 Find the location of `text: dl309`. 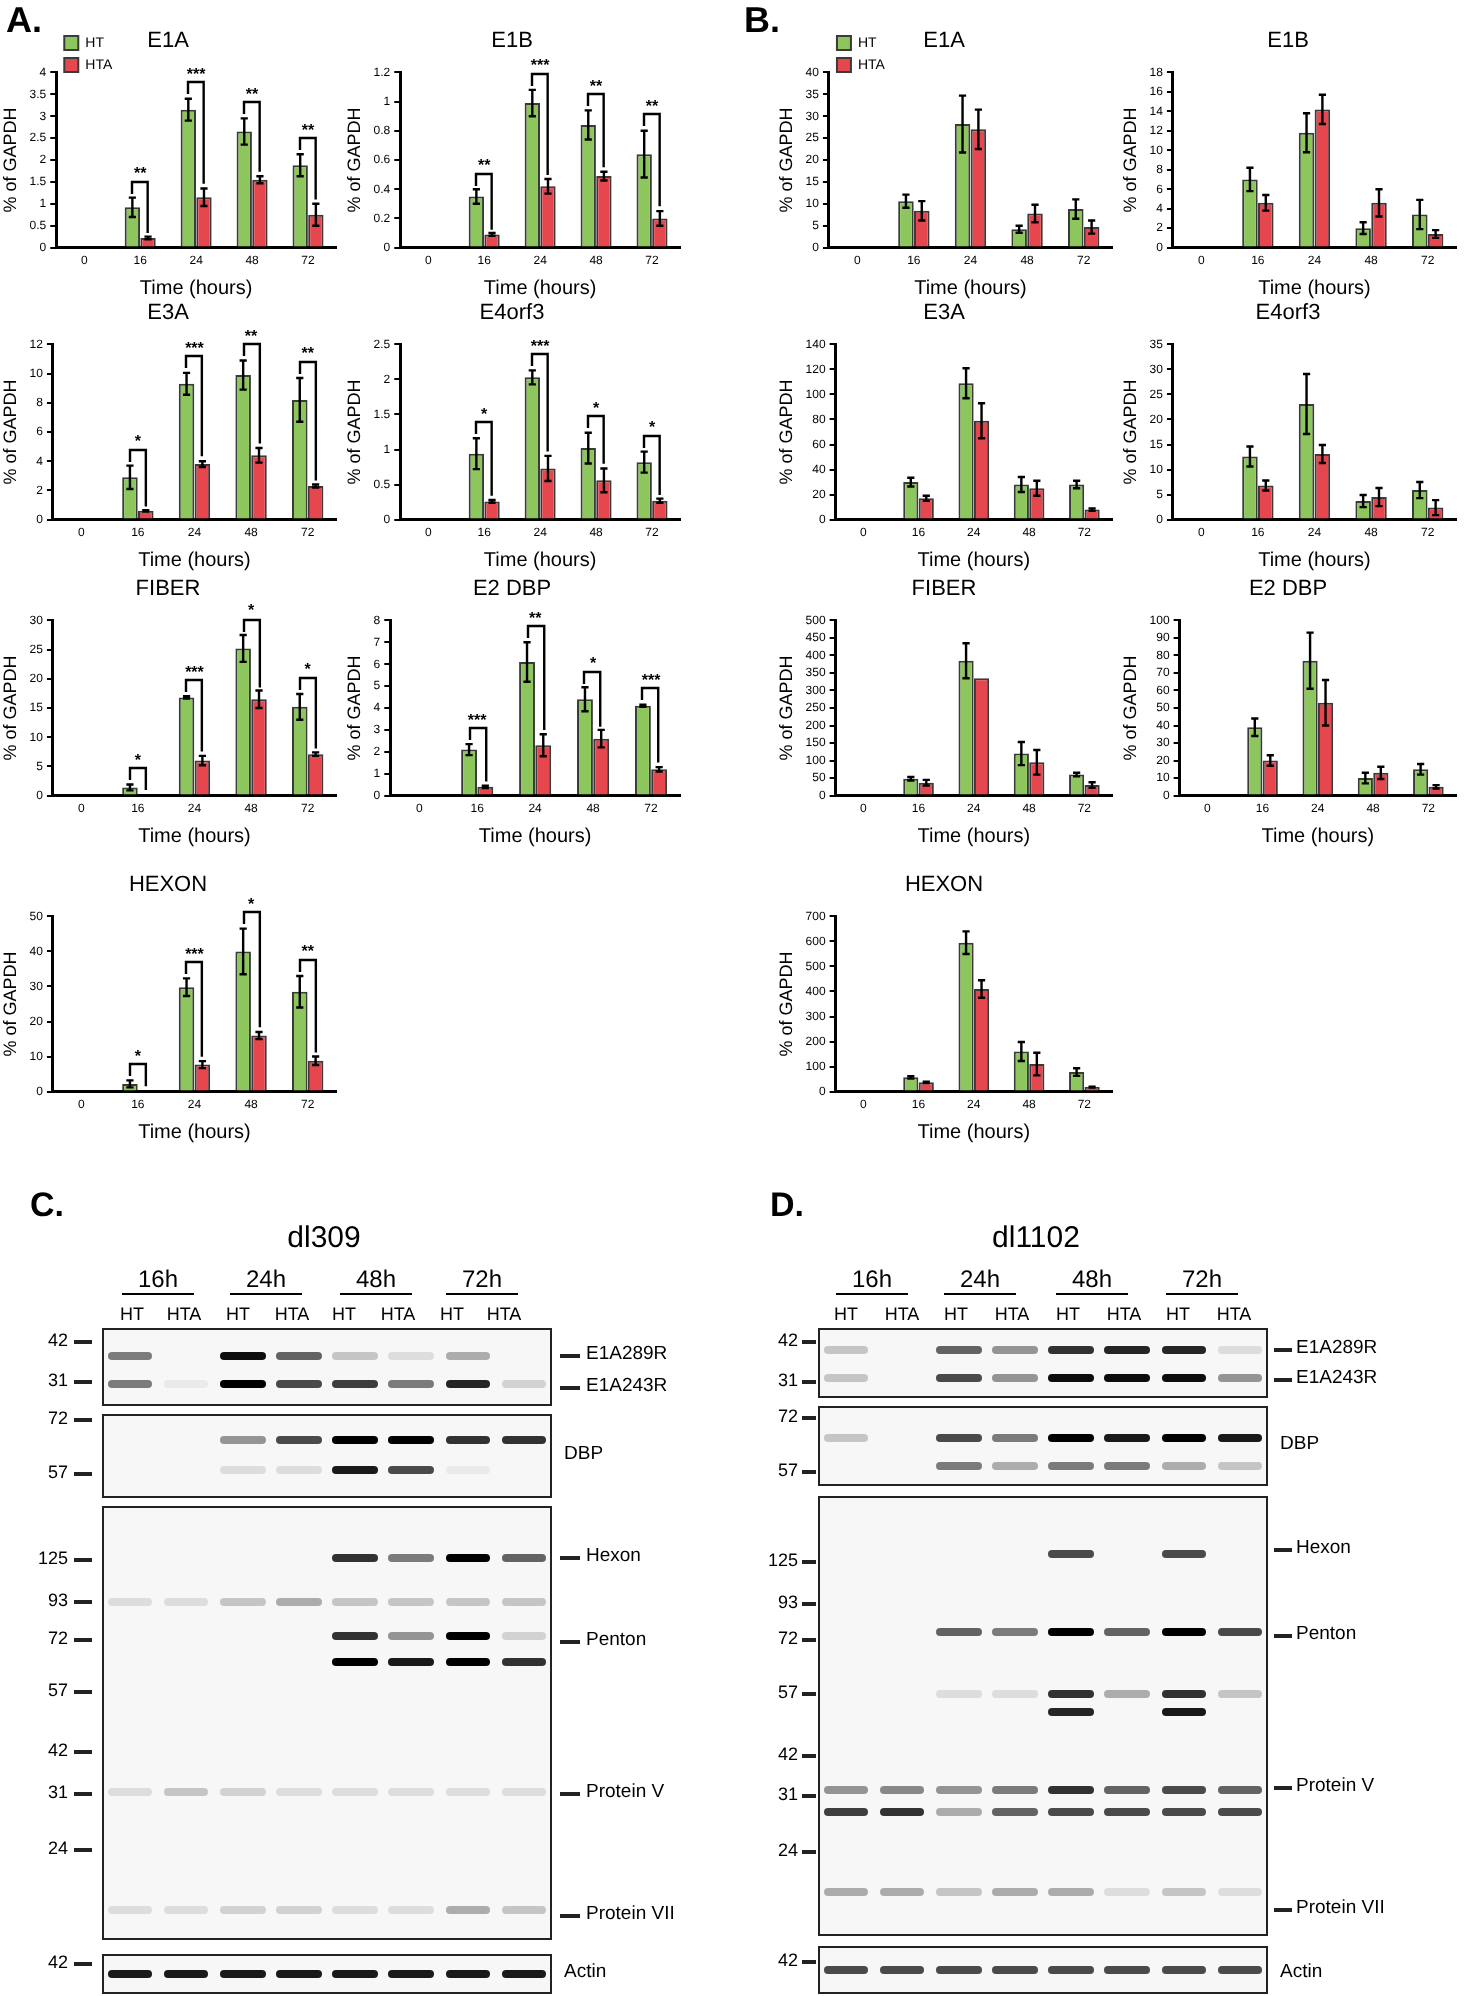

text: dl309 is located at coordinates (324, 1238).